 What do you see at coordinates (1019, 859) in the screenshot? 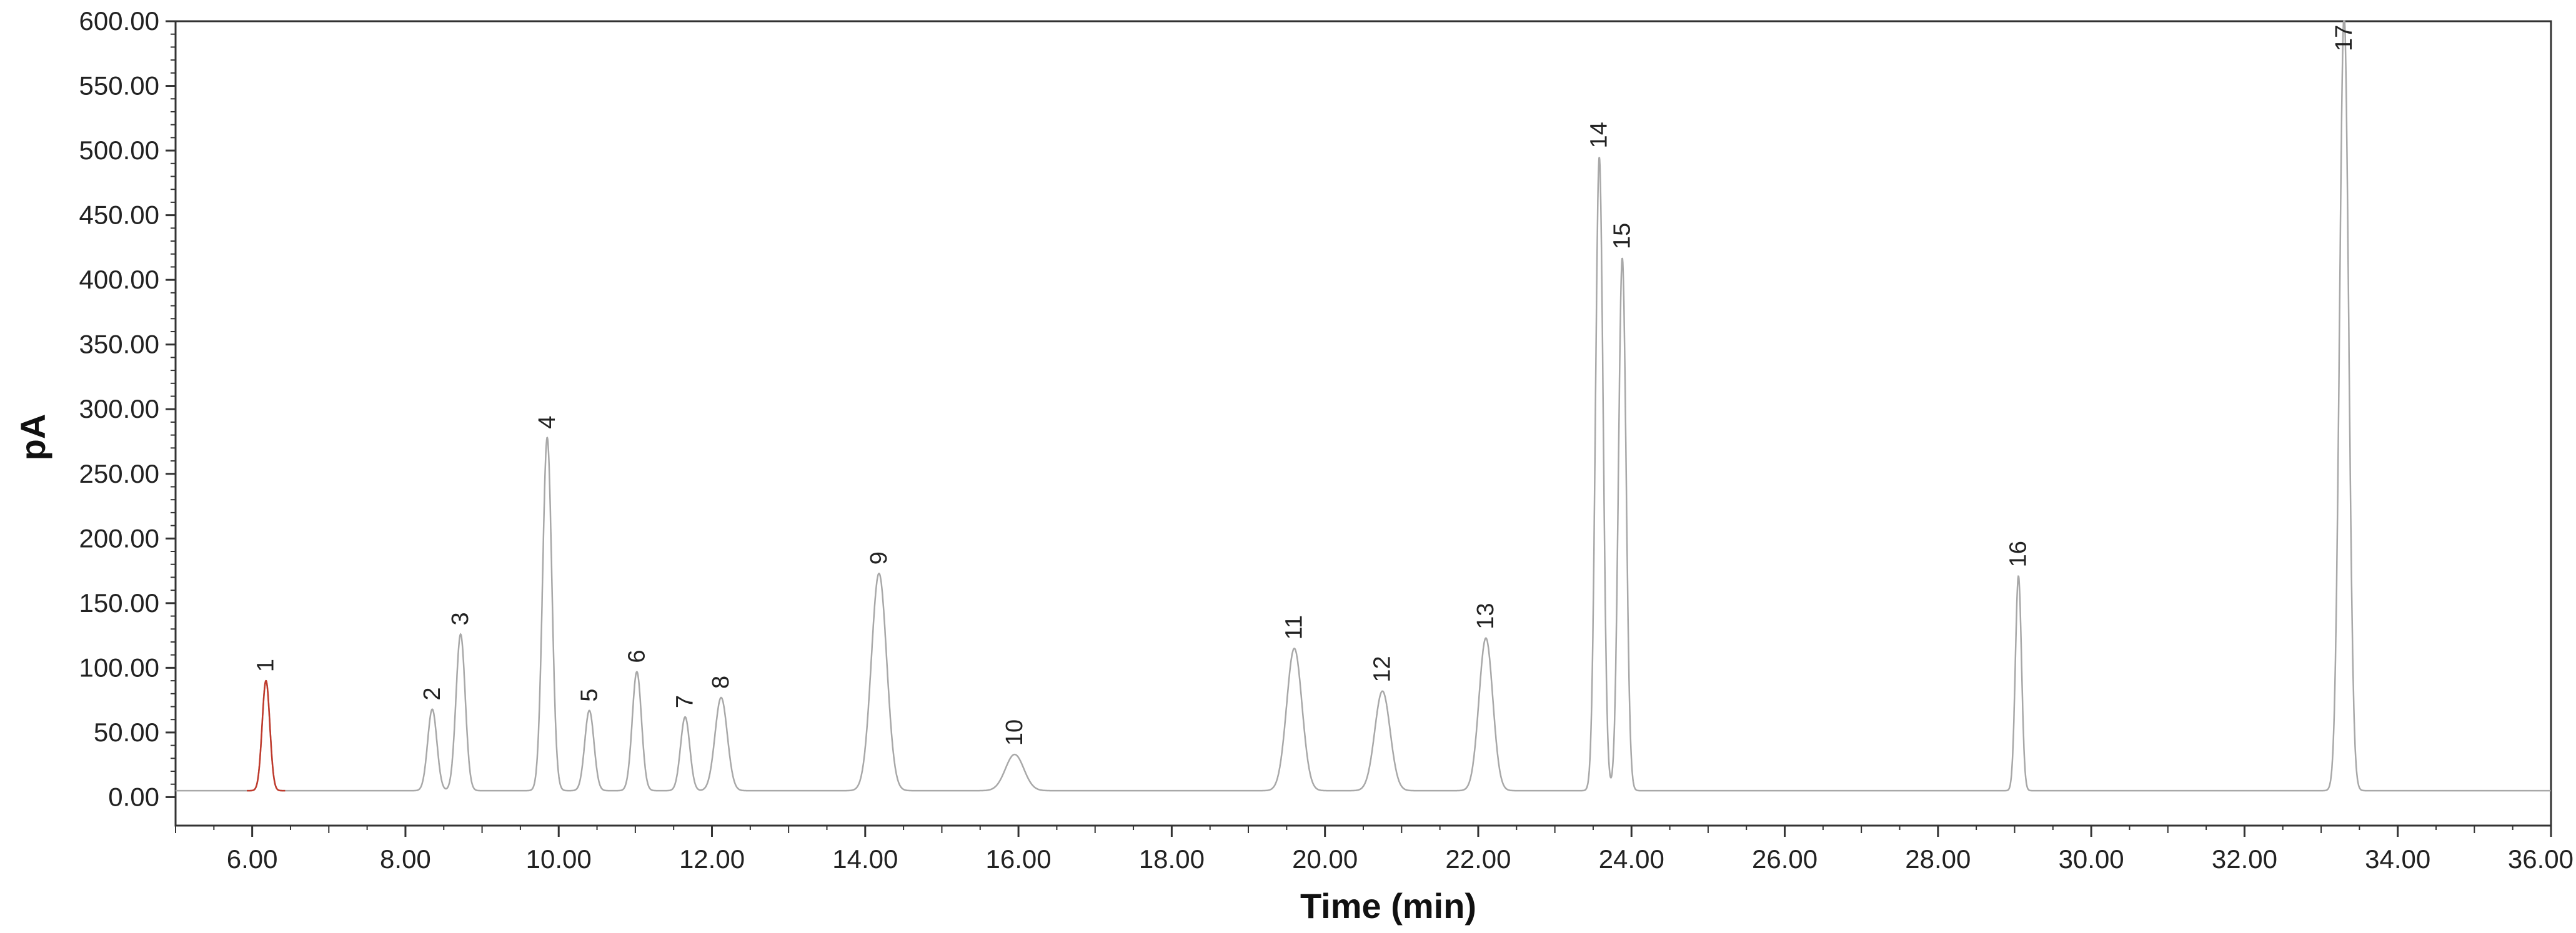
I see `x-tick-label: 16.00` at bounding box center [1019, 859].